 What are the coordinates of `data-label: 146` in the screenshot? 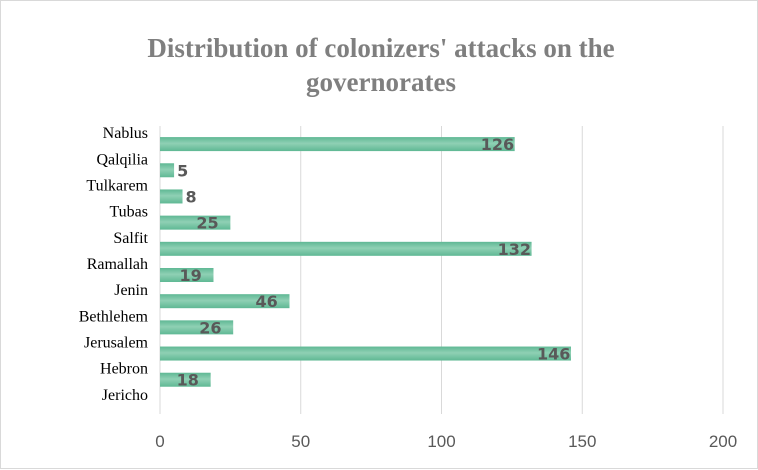 It's located at (553, 354).